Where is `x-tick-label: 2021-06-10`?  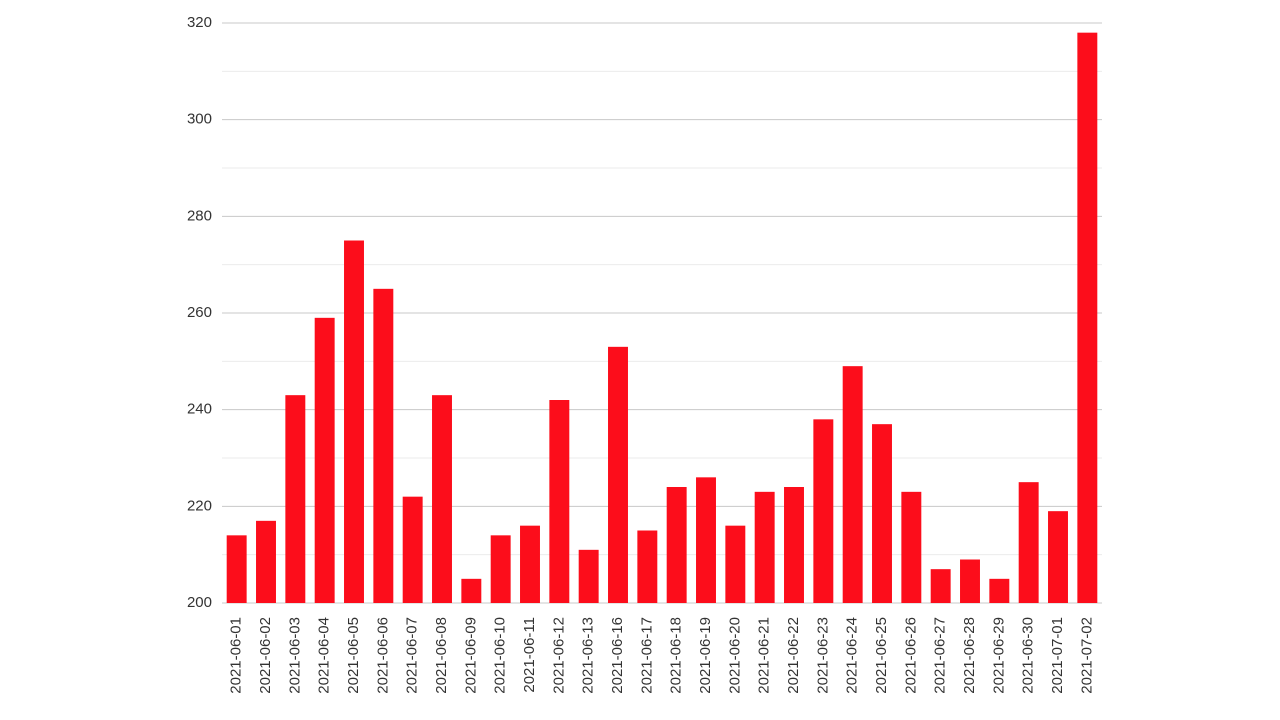 x-tick-label: 2021-06-10 is located at coordinates (500, 655).